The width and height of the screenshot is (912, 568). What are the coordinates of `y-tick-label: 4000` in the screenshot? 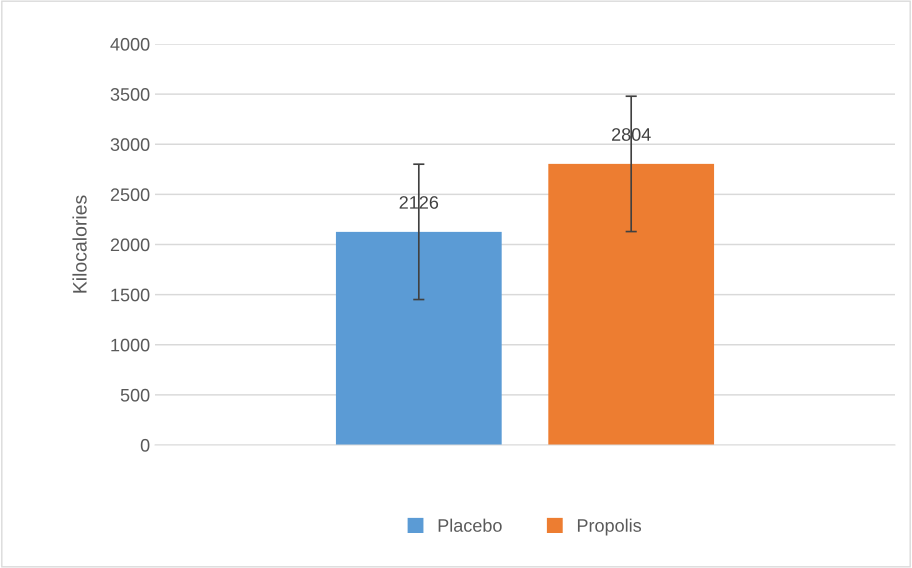 It's located at (130, 44).